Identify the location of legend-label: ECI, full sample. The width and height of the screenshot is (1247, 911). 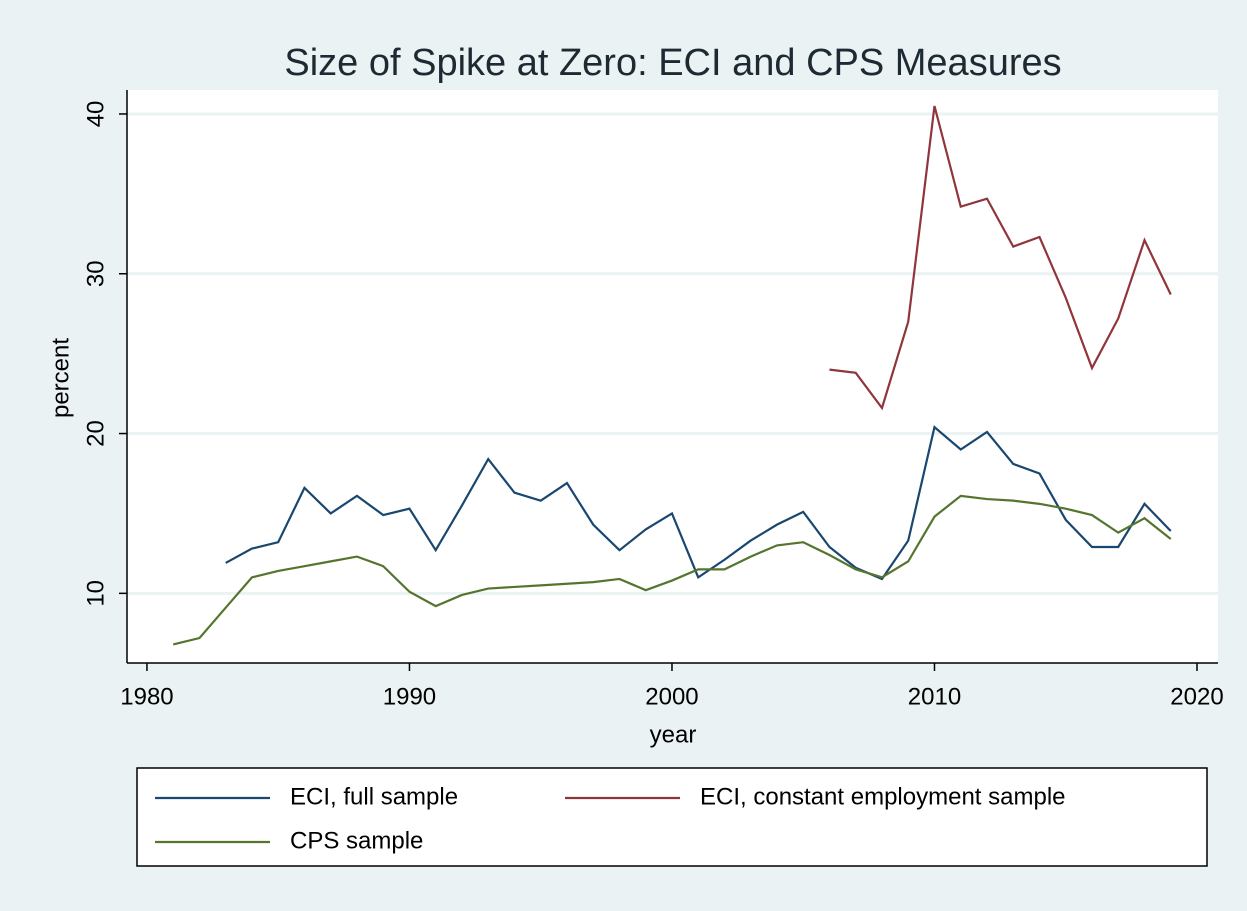
(374, 796).